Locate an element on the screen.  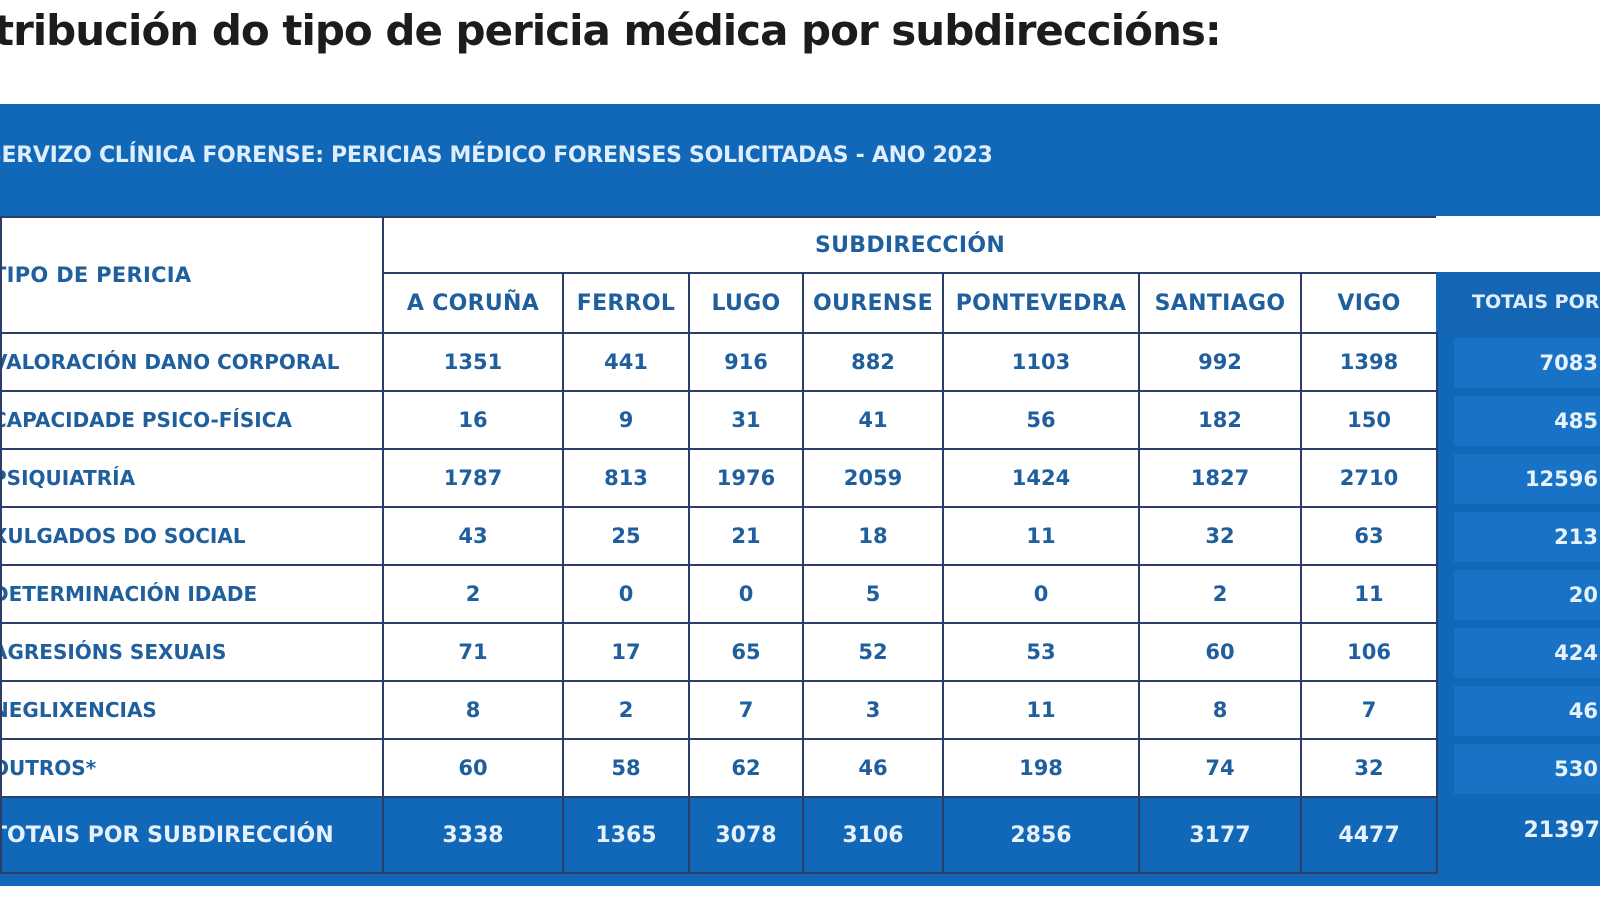
cell: 53 is located at coordinates (1041, 652).